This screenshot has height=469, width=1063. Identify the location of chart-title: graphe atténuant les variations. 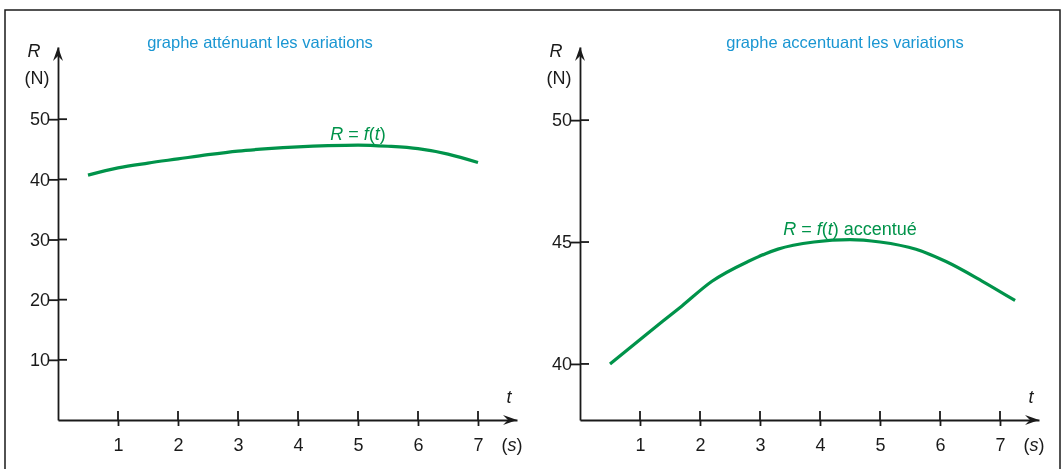
(260, 42).